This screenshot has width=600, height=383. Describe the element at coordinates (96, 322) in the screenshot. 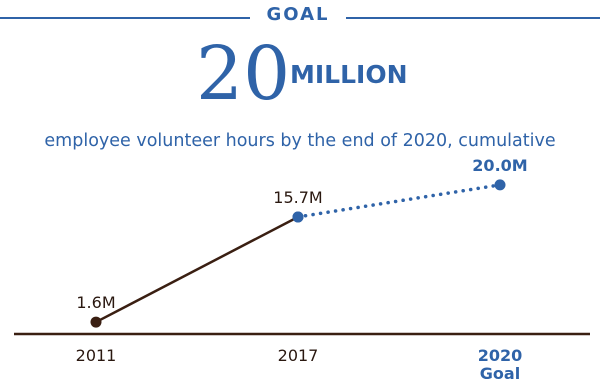

I see `data-point-2011` at that location.